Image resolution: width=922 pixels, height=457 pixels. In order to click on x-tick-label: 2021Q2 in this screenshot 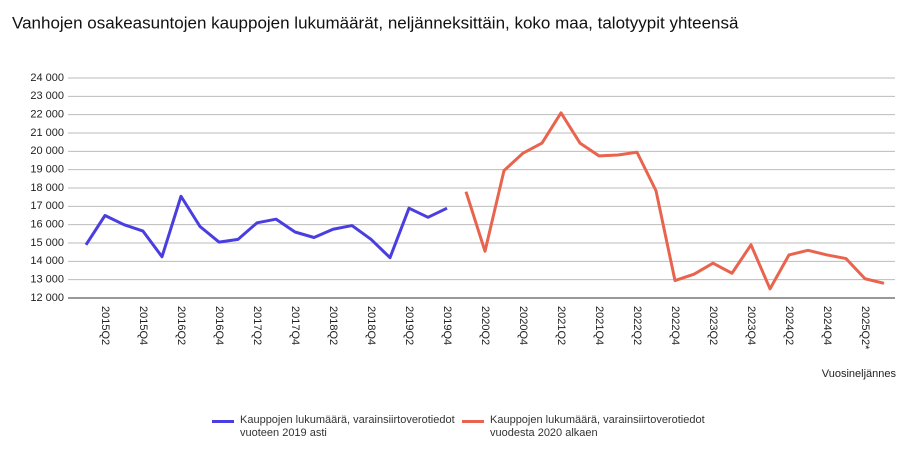, I will do `click(561, 325)`.